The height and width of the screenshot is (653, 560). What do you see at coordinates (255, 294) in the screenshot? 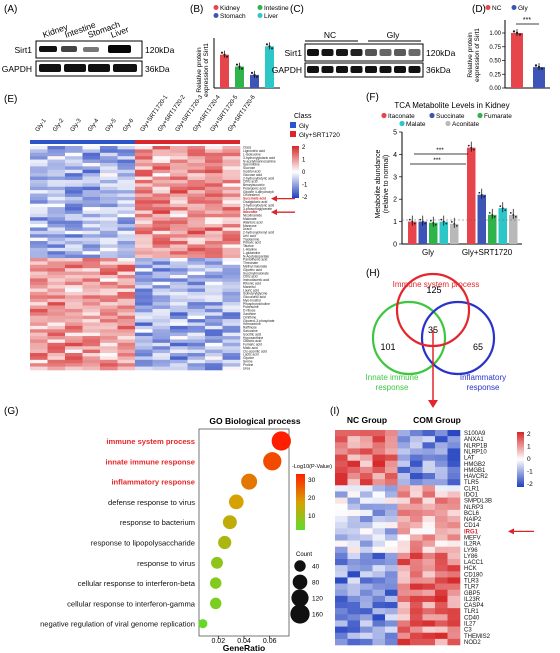
I see `metabolite-label: Isobutyrylglycine` at bounding box center [255, 294].